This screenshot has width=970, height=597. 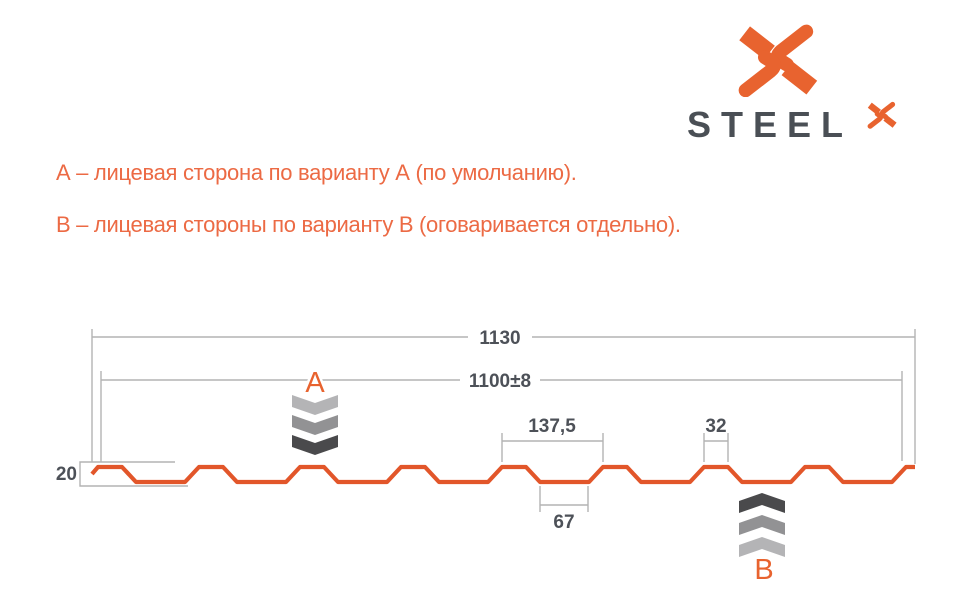 I want to click on dim-label-profile-height: 20, so click(x=66, y=474).